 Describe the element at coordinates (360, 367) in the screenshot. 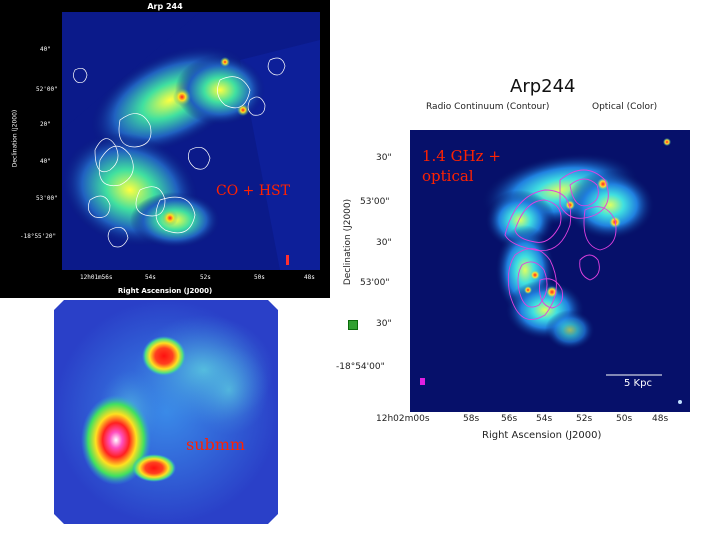

I see `radio-ytick: -18°54'00"` at that location.